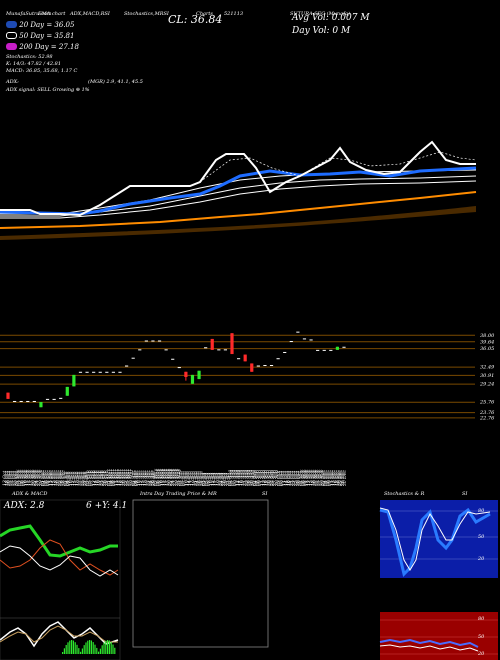  What do you see at coordinates (59, 634) in the screenshot?
I see `macd-line` at bounding box center [59, 634].